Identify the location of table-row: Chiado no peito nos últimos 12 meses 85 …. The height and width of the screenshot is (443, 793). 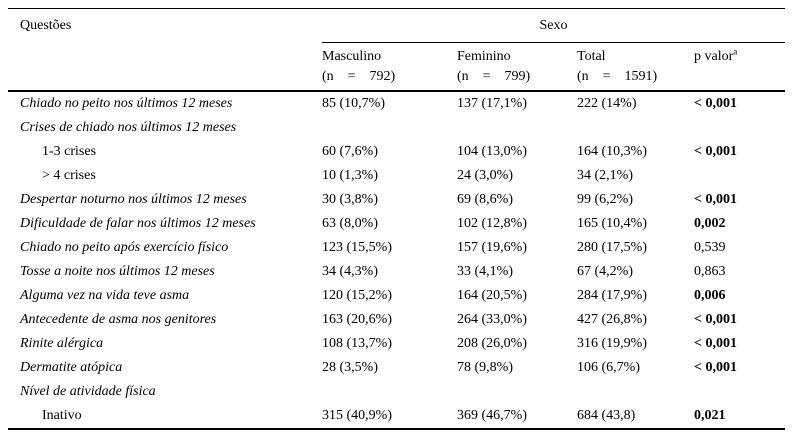
(396, 103).